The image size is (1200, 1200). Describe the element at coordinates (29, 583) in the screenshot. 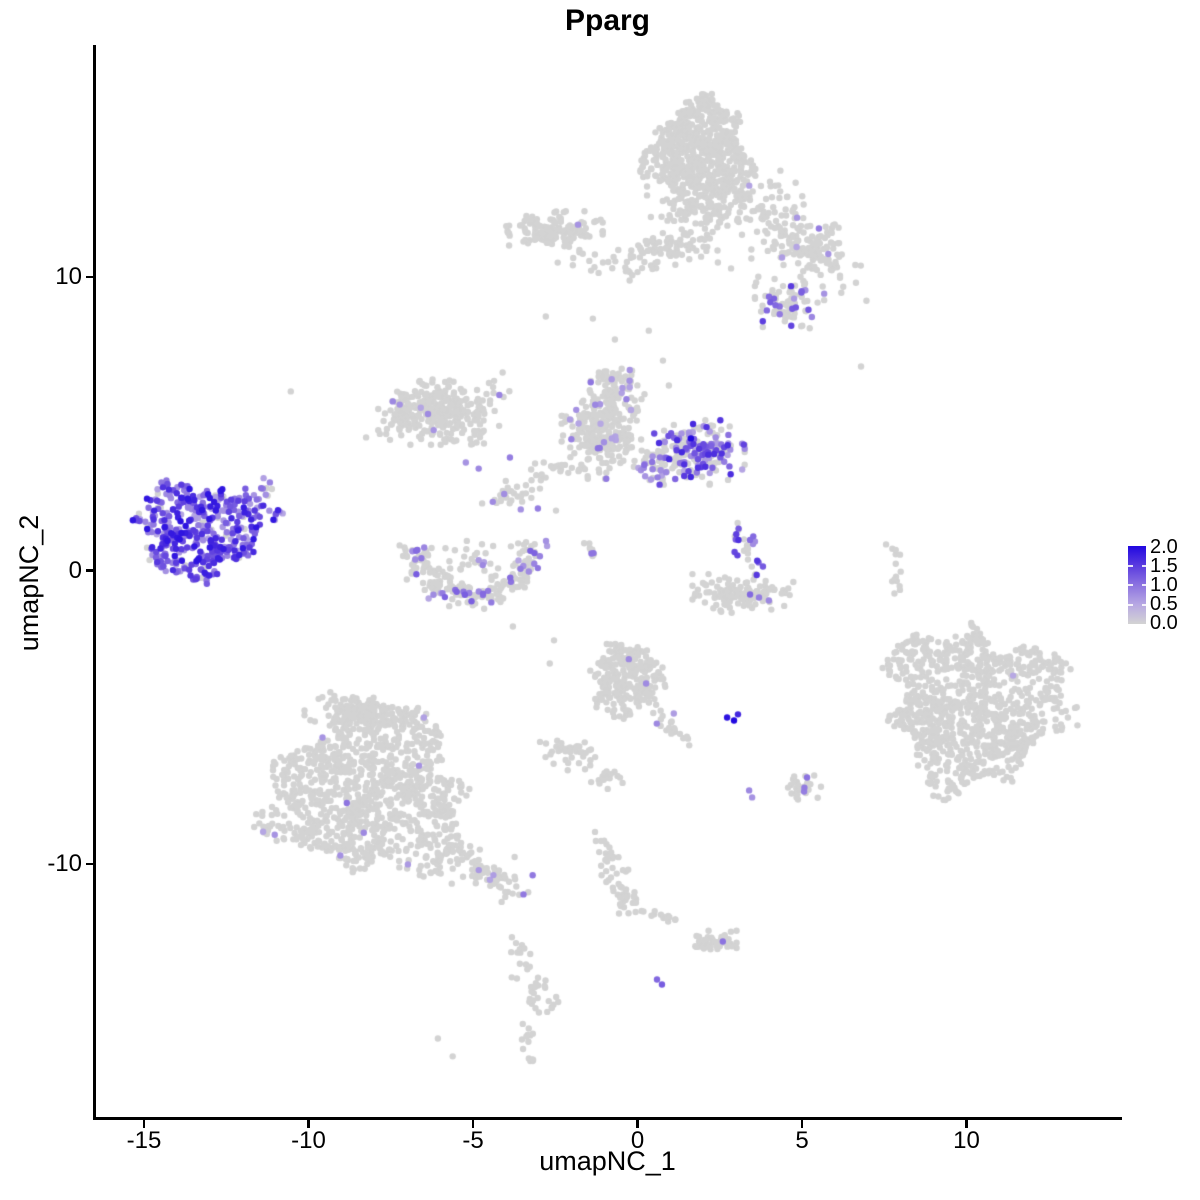

I see `y-axis-title: umapNC_2` at that location.